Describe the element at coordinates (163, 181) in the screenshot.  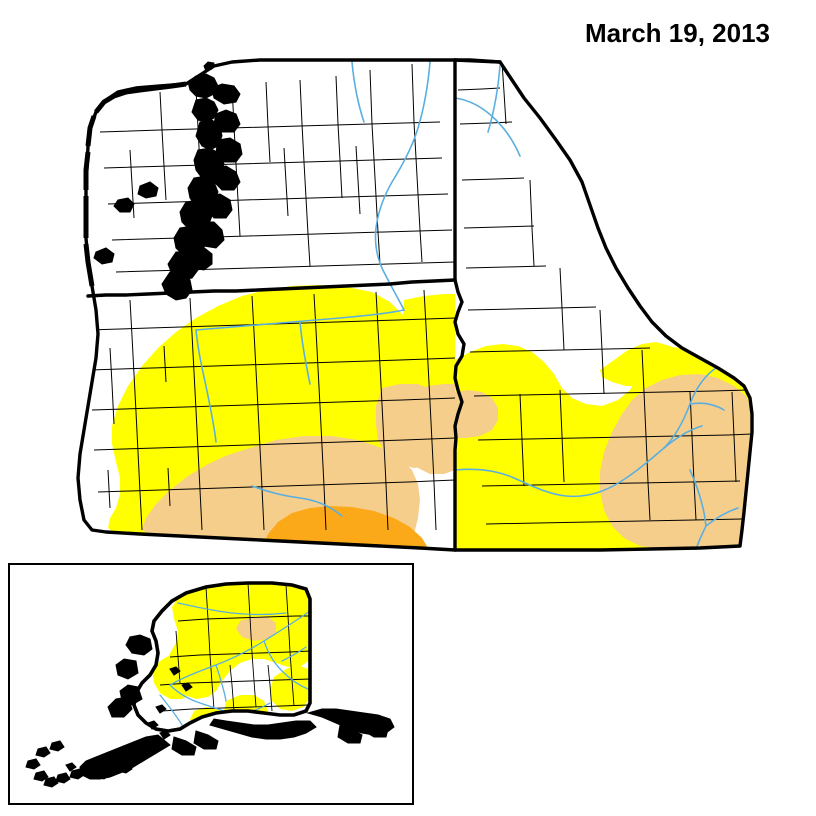
I see `puget-sound-coastline` at that location.